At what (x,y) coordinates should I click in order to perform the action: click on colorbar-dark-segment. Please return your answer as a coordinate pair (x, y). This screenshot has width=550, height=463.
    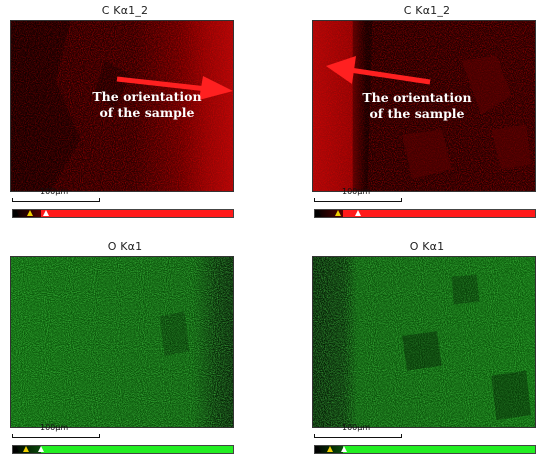
    Looking at the image, I should click on (329, 213).